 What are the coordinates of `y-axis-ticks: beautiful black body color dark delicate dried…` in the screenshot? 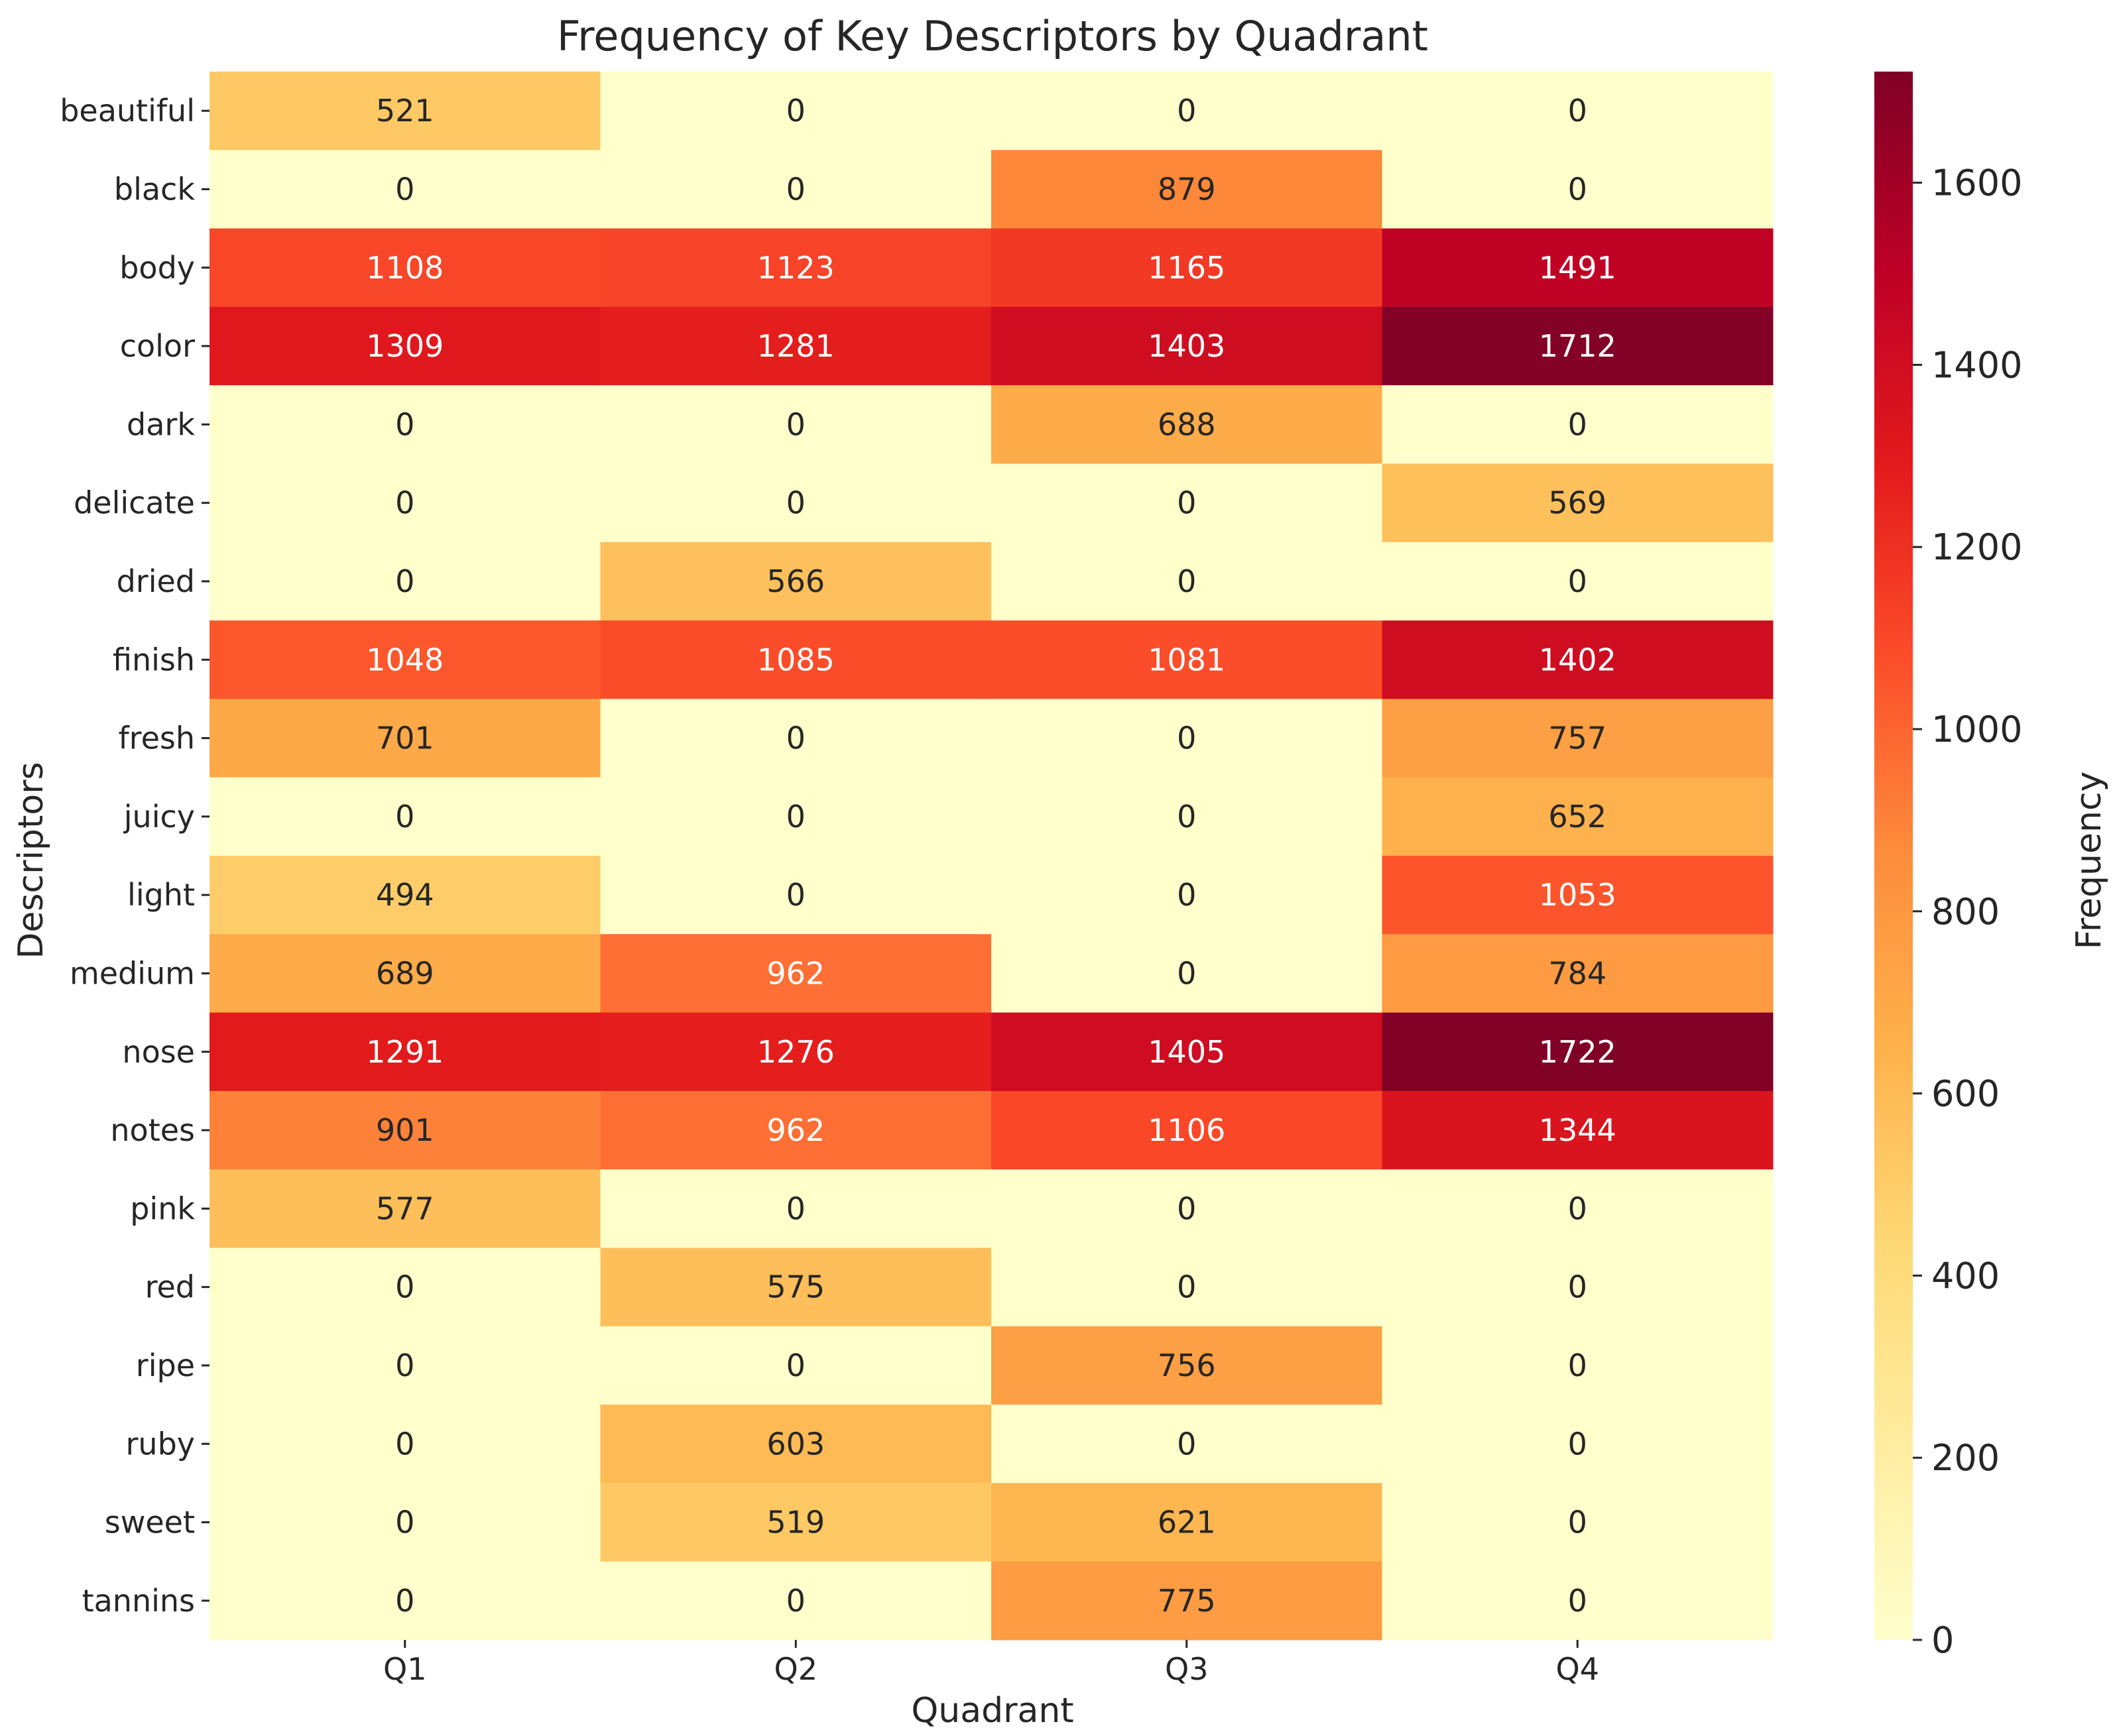 It's located at (135, 856).